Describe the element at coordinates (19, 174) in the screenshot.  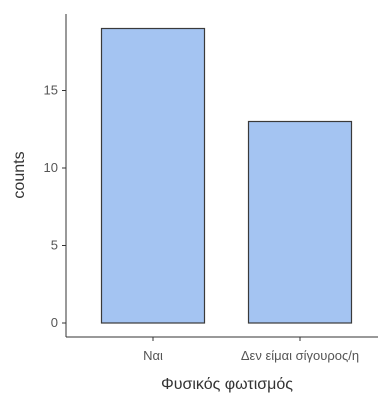
I see `y-axis-title: counts` at that location.